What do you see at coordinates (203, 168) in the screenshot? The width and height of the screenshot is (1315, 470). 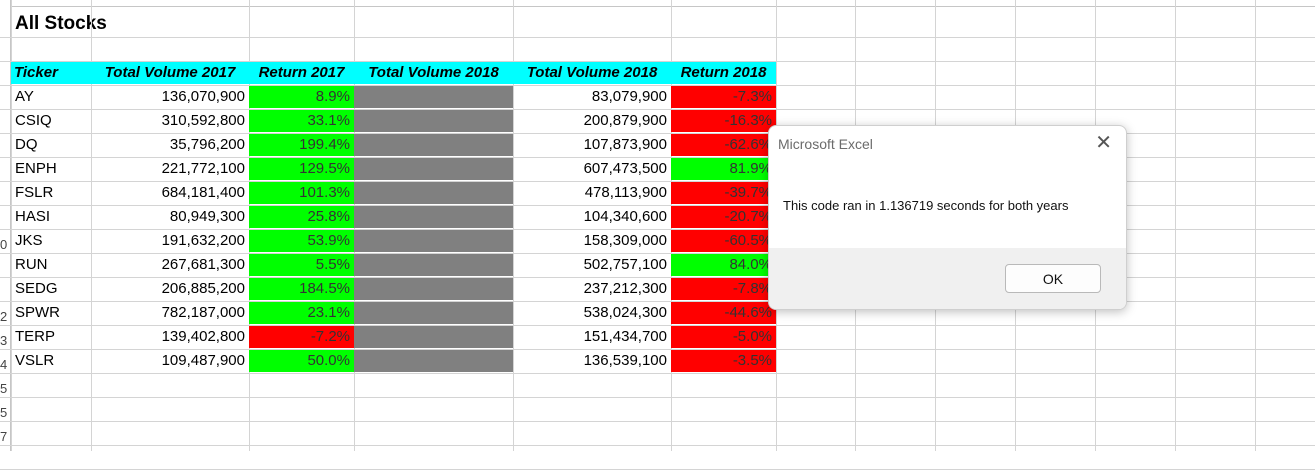 I see `cell-total-volume-2017: 221,772,100` at bounding box center [203, 168].